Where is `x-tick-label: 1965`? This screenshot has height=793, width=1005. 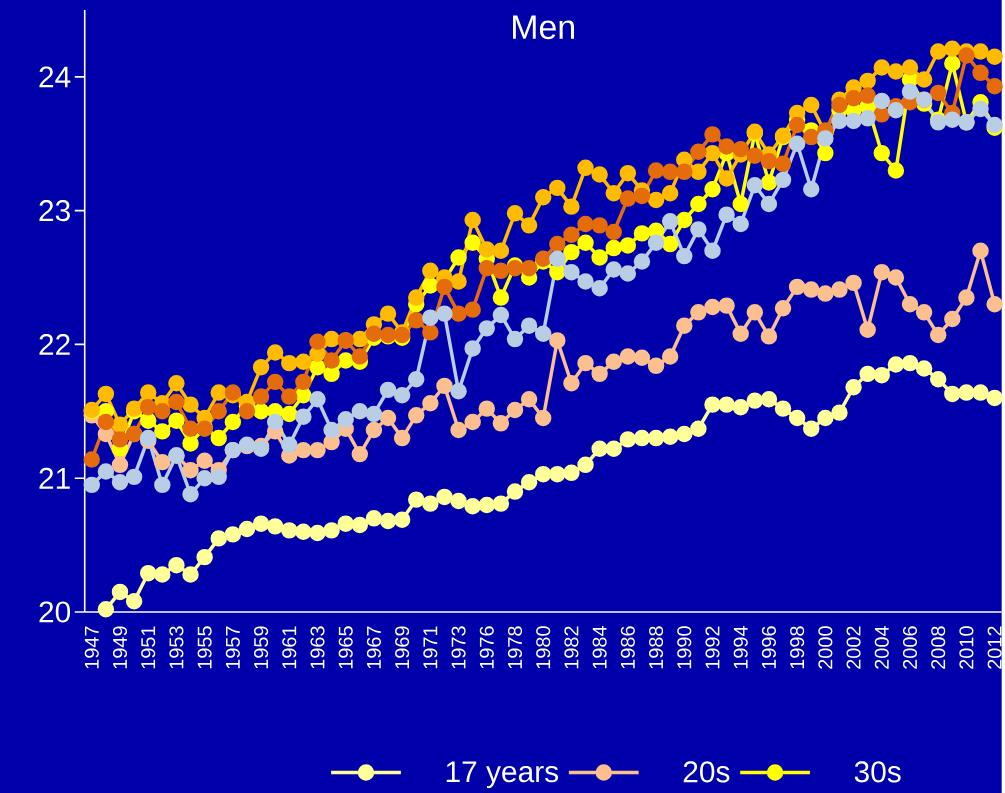 x-tick-label: 1965 is located at coordinates (345, 647).